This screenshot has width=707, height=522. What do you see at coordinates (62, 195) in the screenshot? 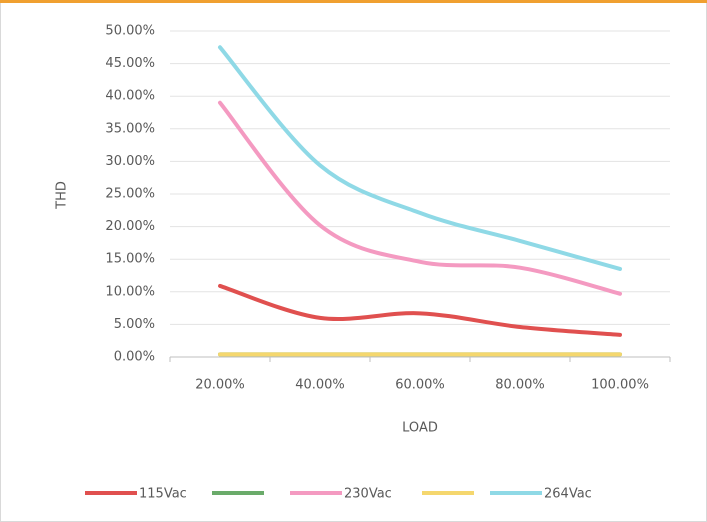
I see `y-axis-title: THD` at bounding box center [62, 195].